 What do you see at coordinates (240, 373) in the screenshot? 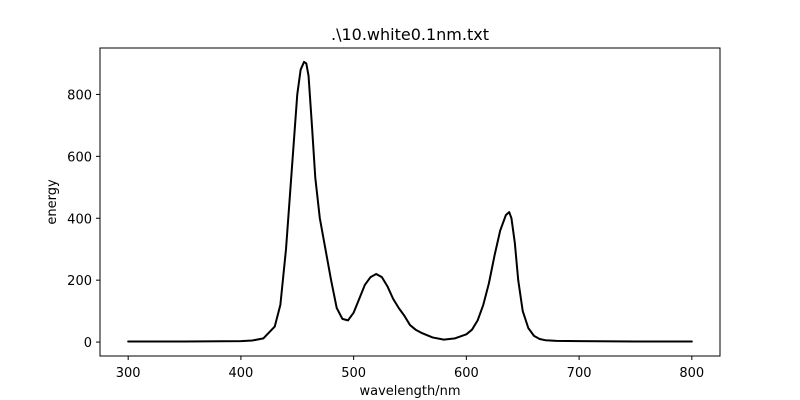
I see `x-tick-label: 400` at bounding box center [240, 373].